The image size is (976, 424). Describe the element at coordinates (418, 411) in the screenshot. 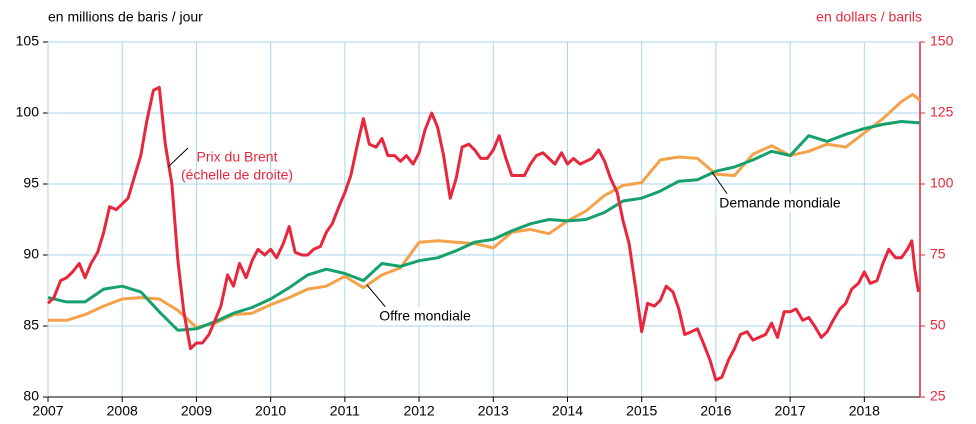

I see `x-tick-label: 2012` at that location.